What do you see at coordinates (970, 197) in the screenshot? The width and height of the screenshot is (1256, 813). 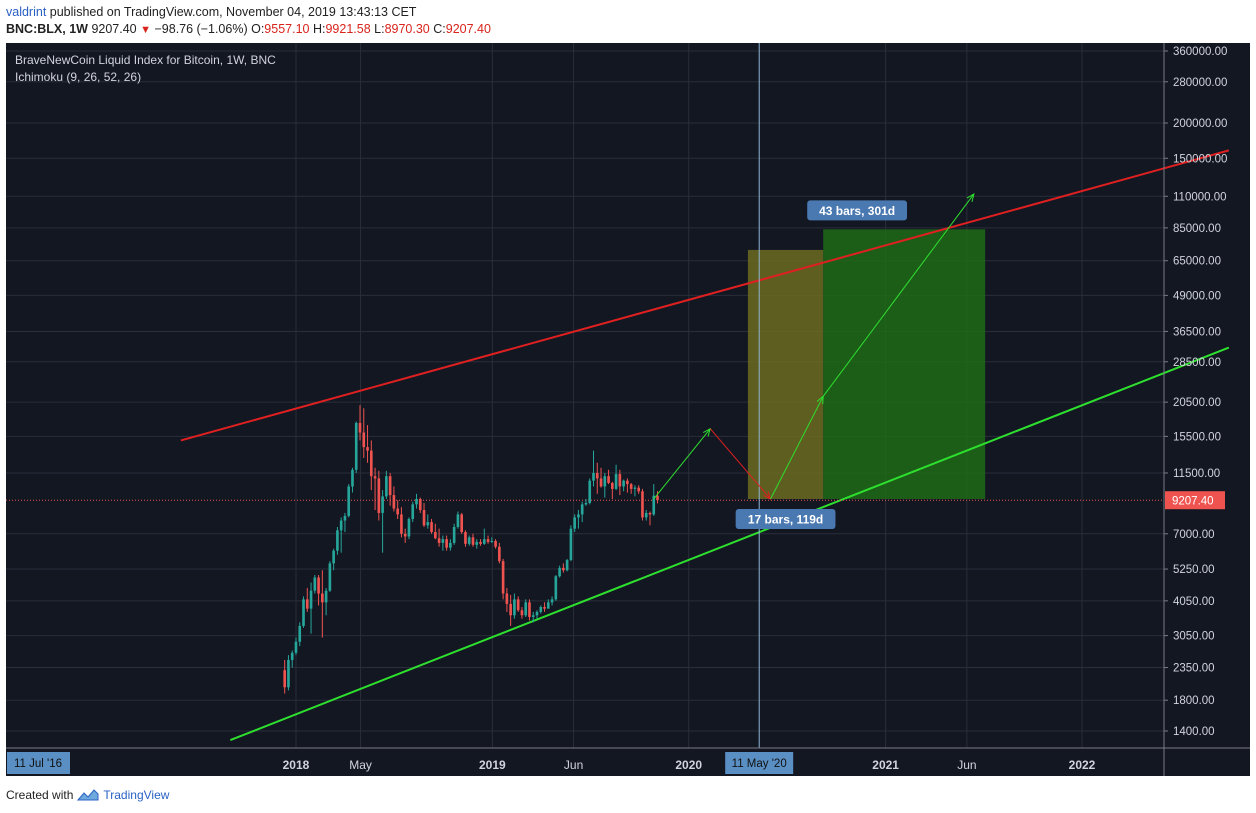 I see `projection-arrow-icon` at bounding box center [970, 197].